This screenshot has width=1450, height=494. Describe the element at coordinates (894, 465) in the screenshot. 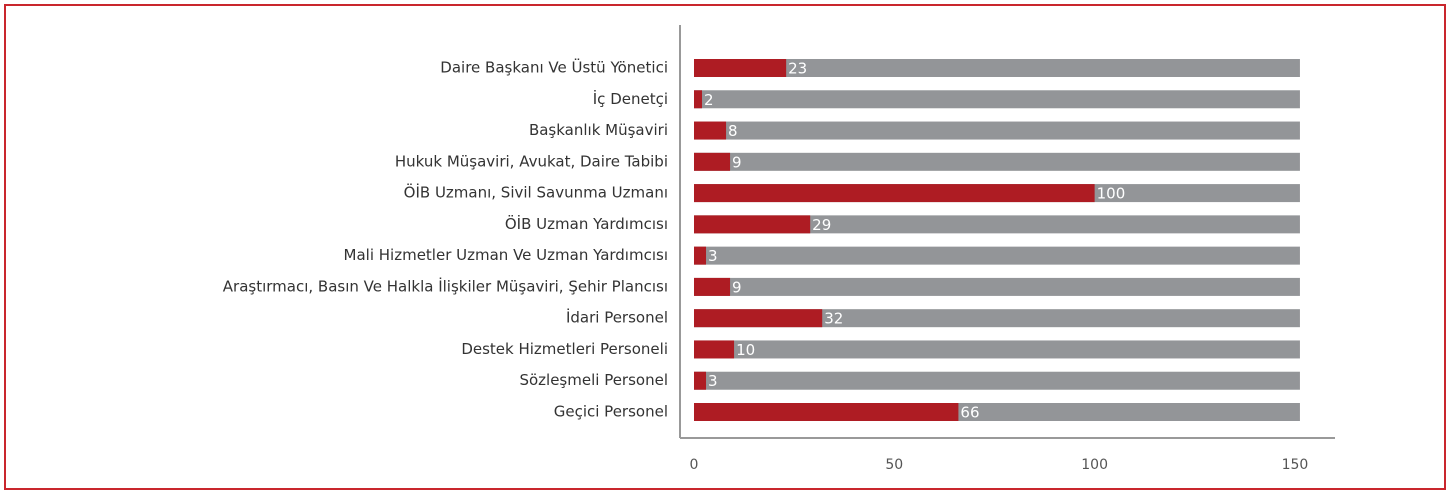

I see `x-tick-label: 50` at that location.